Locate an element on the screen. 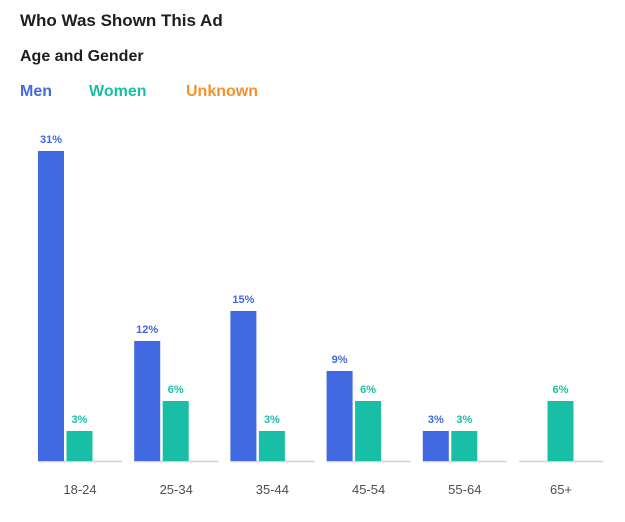 This screenshot has height=522, width=625. x-tick-label-45-54: 45-54 is located at coordinates (368, 489).